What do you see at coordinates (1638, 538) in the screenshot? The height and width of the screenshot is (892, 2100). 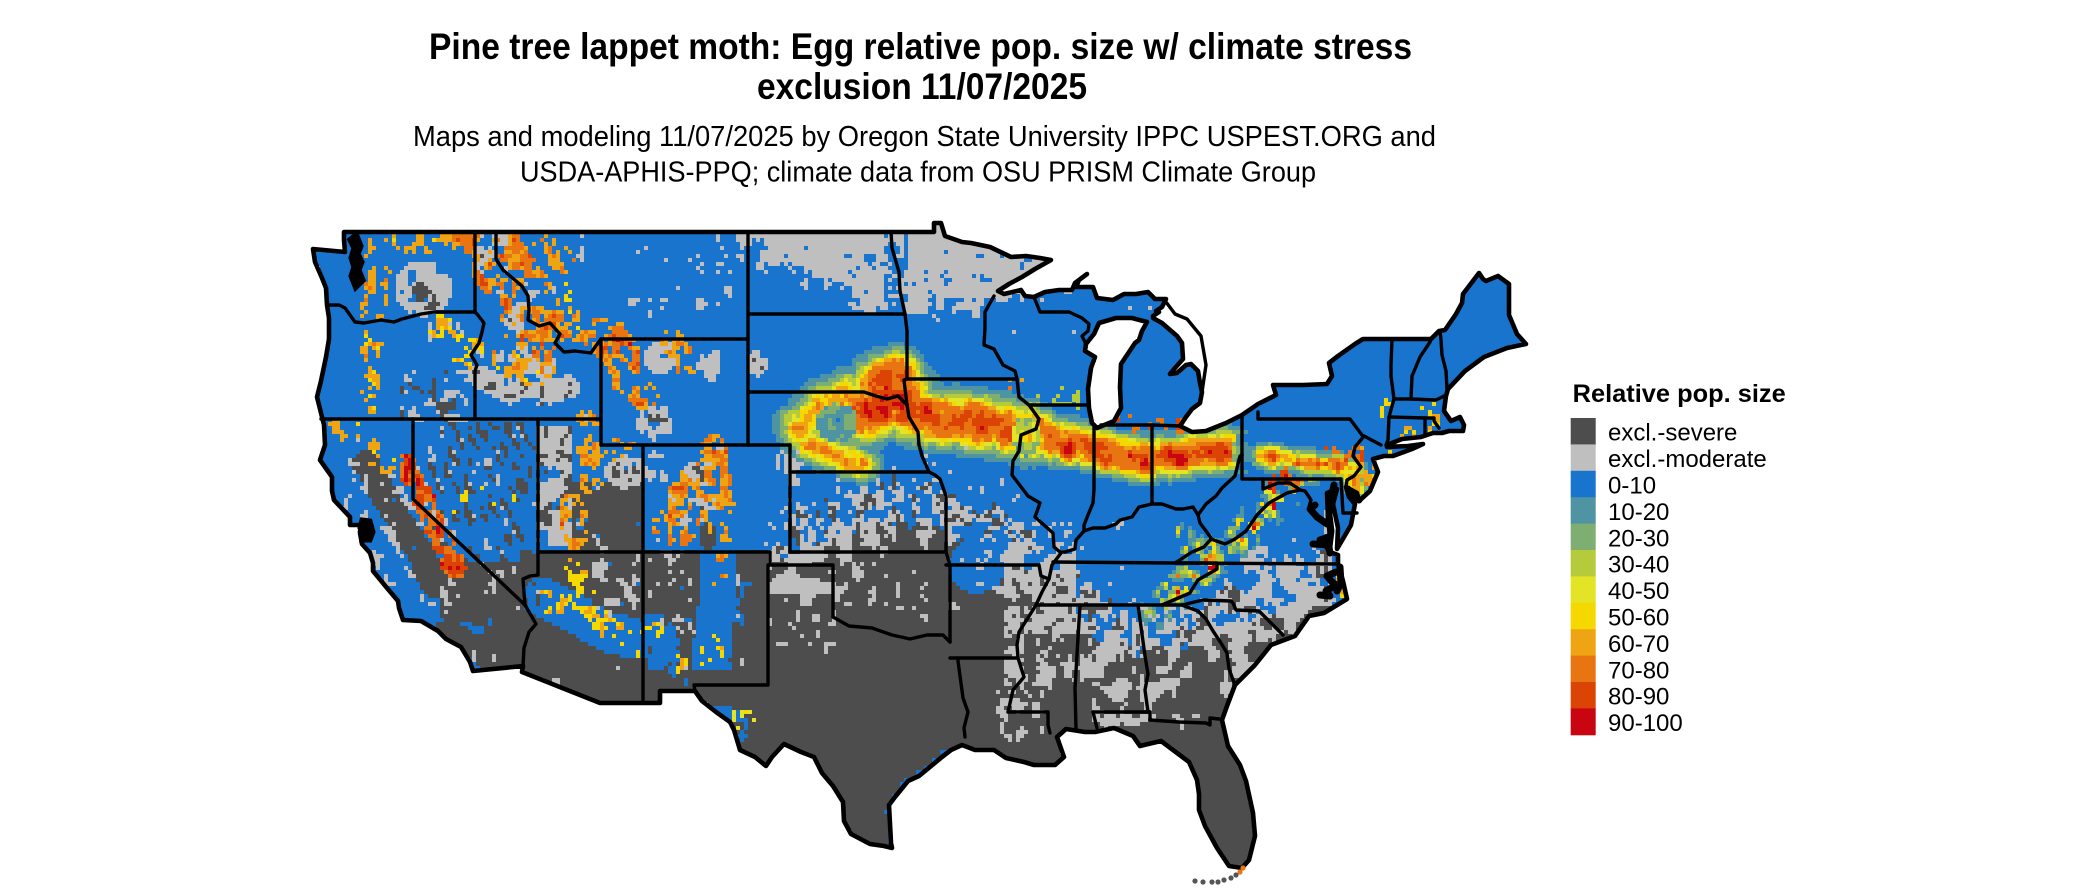 I see `svg-text: 20-30` at bounding box center [1638, 538].